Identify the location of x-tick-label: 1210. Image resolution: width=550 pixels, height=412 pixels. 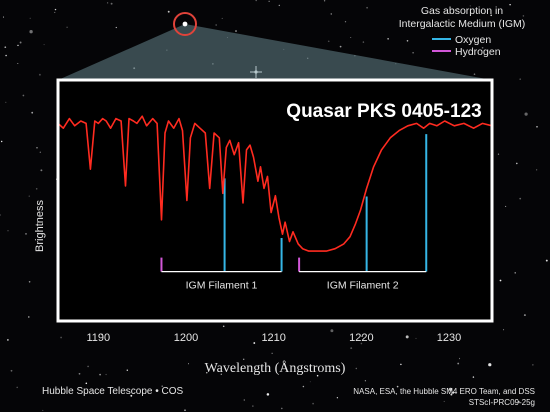
(273, 338).